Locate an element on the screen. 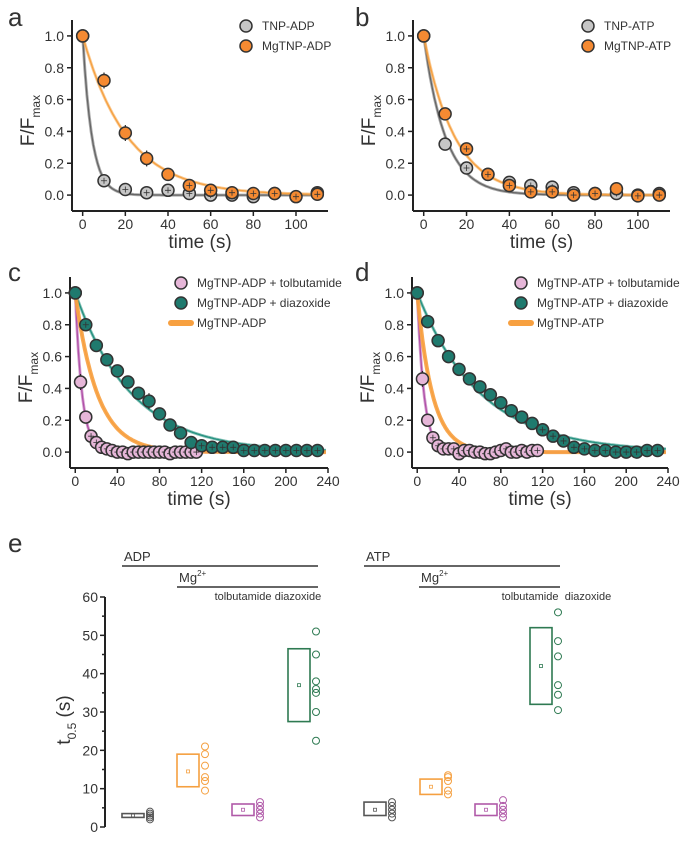 Image resolution: width=698 pixels, height=851 pixels. group-label: ATP is located at coordinates (378, 556).